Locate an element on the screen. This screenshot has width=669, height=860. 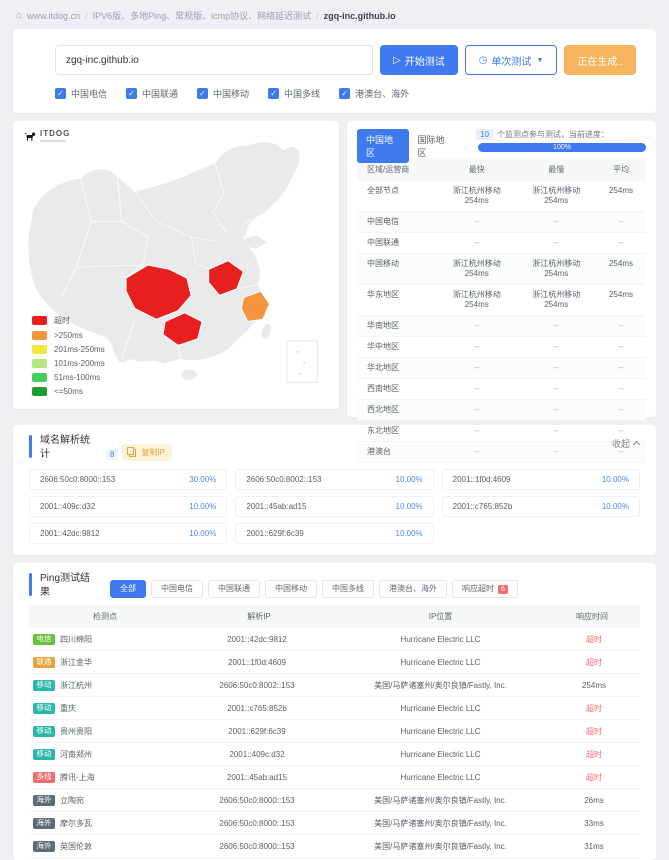
ping-tab: 中国移动 is located at coordinates (291, 589).